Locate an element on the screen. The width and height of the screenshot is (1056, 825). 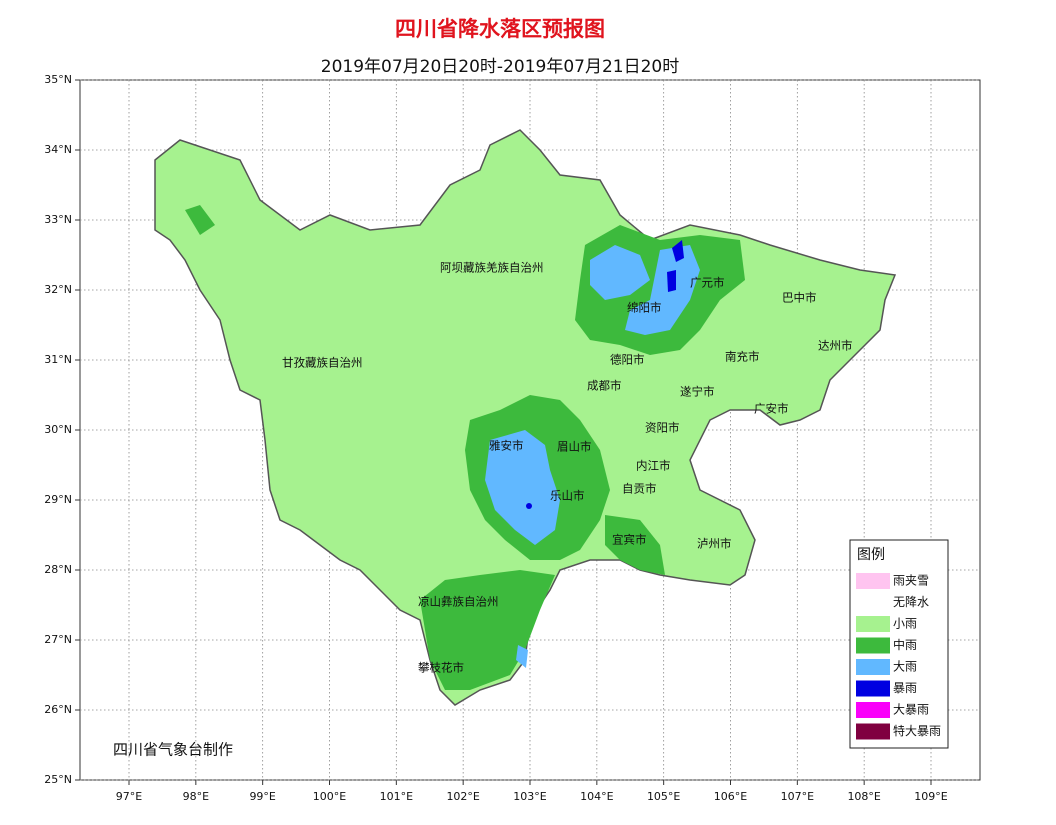
place-label: 凉山彝族自治州 is located at coordinates (458, 602).